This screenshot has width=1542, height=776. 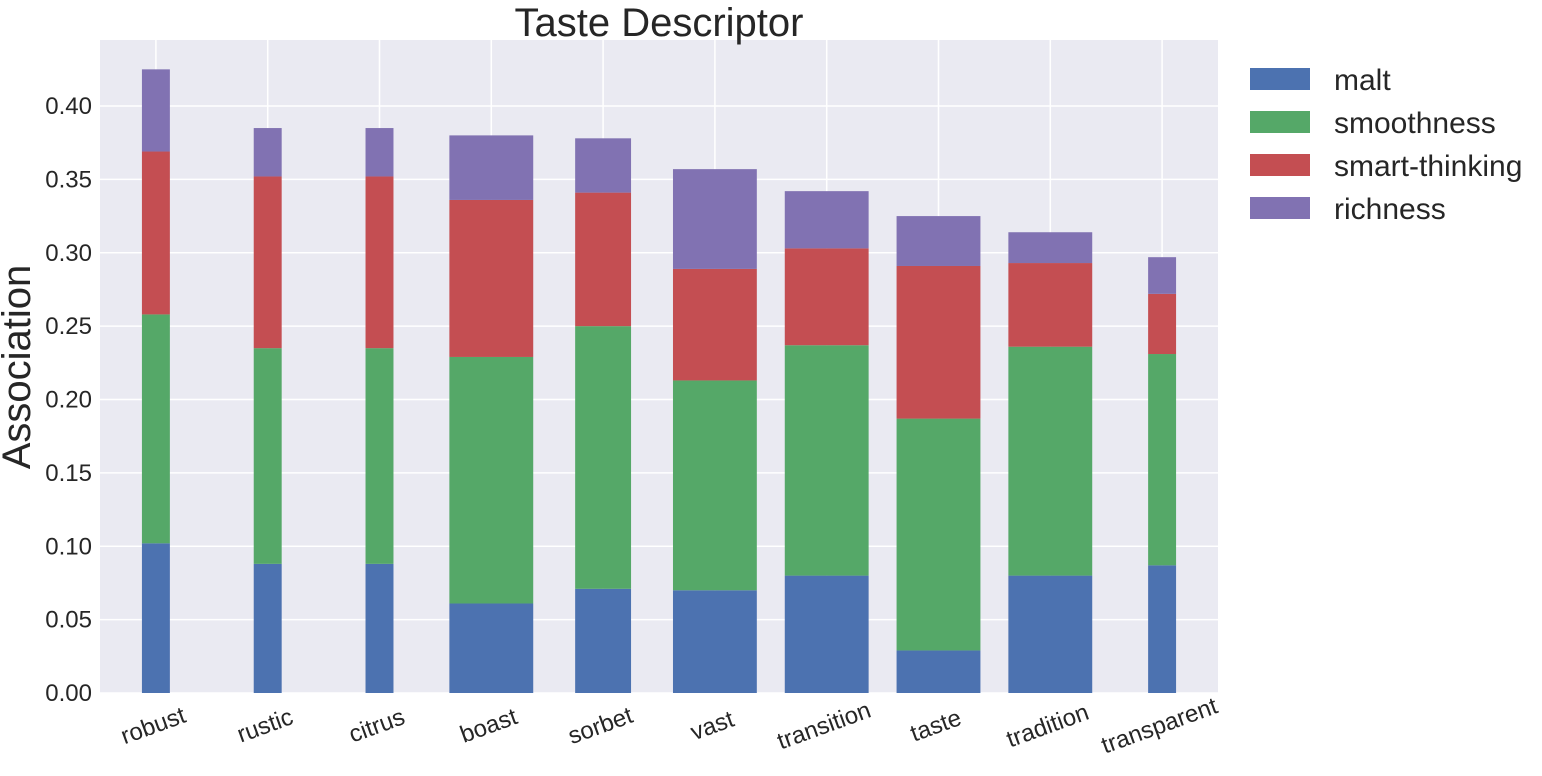 I want to click on x-tick-label: boast, so click(x=489, y=726).